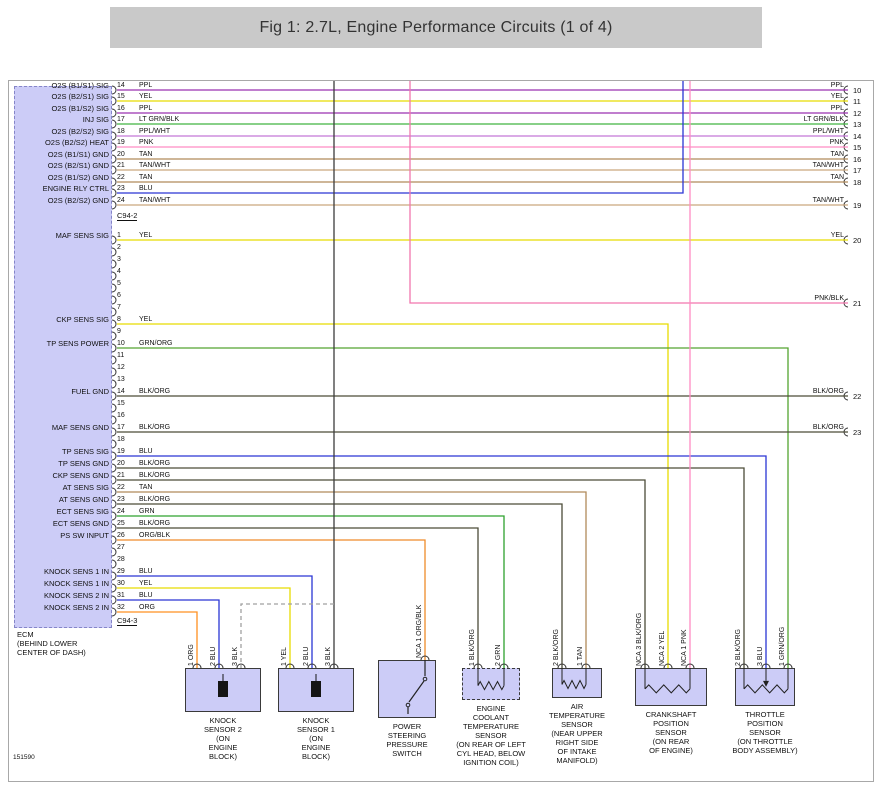 The image size is (884, 790). What do you see at coordinates (155, 535) in the screenshot?
I see `wire-color-label: ORG/BLK` at bounding box center [155, 535].